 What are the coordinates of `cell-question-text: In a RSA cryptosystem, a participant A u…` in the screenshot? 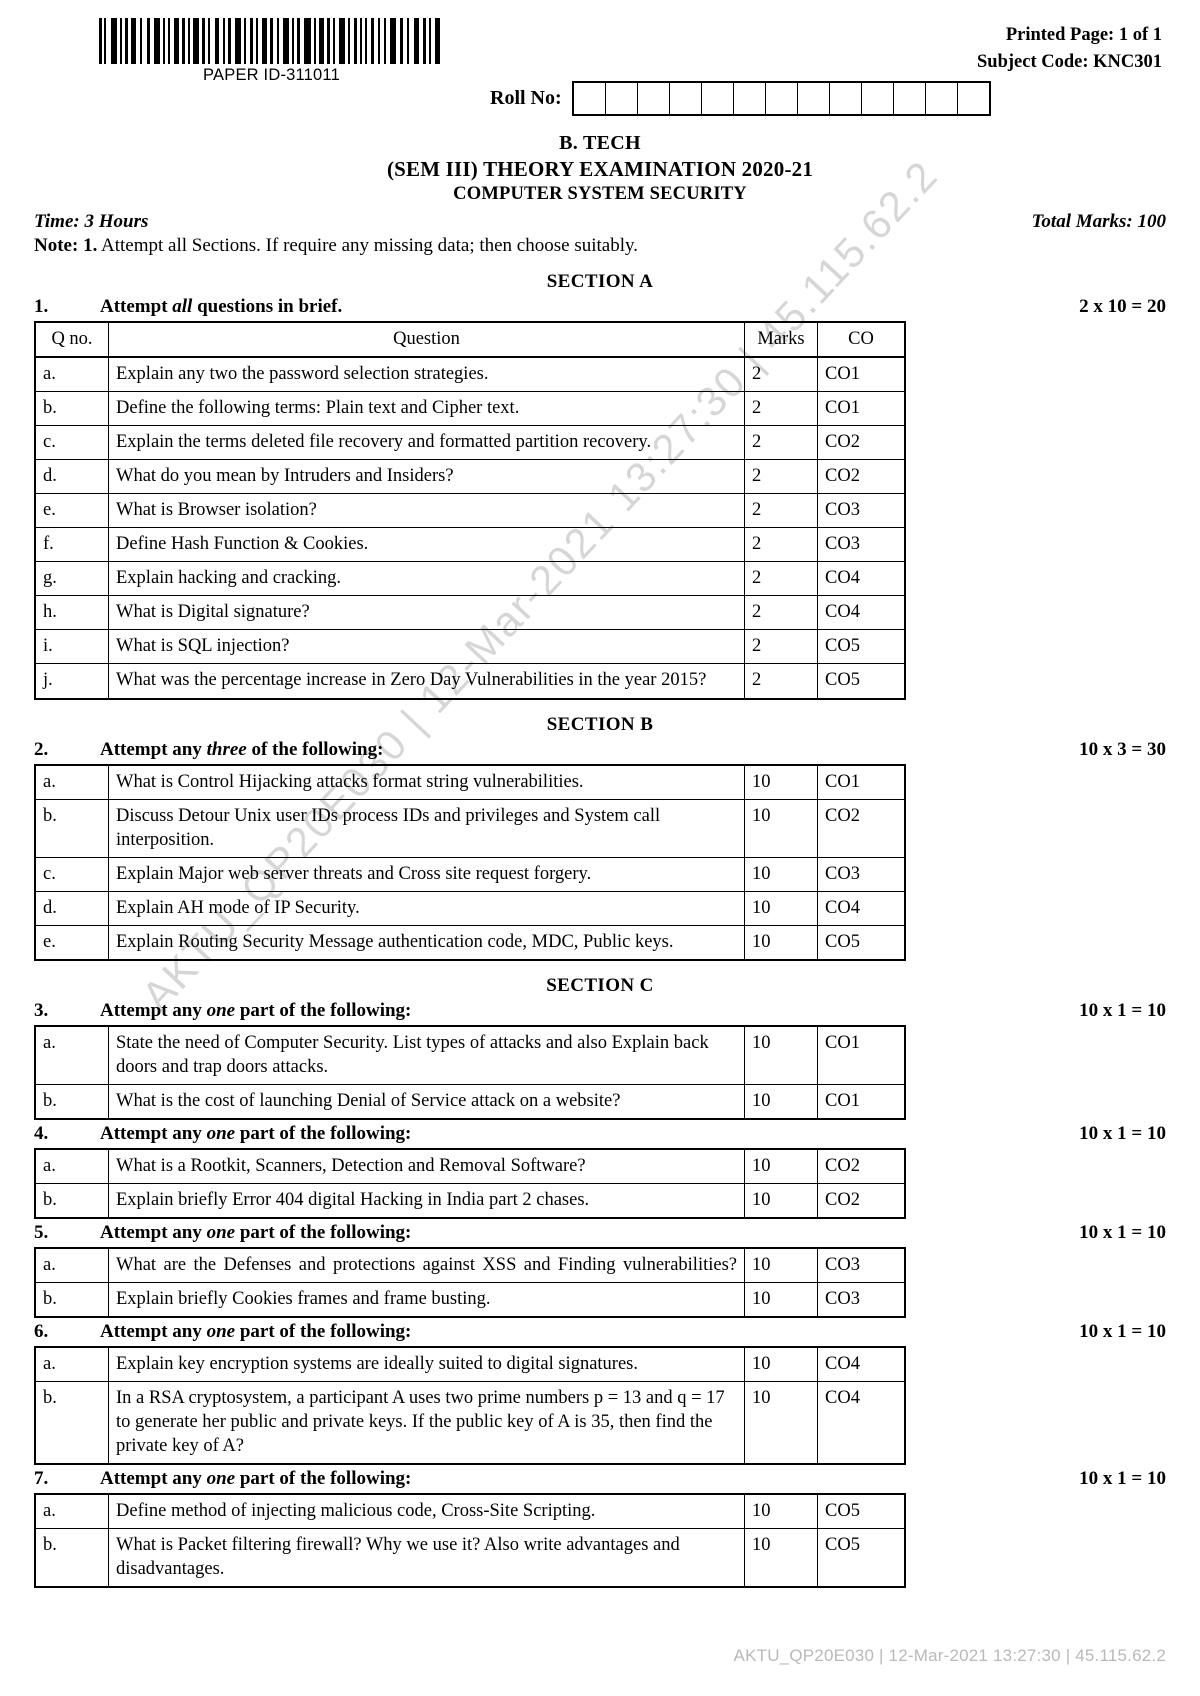 It's located at (426, 1423).